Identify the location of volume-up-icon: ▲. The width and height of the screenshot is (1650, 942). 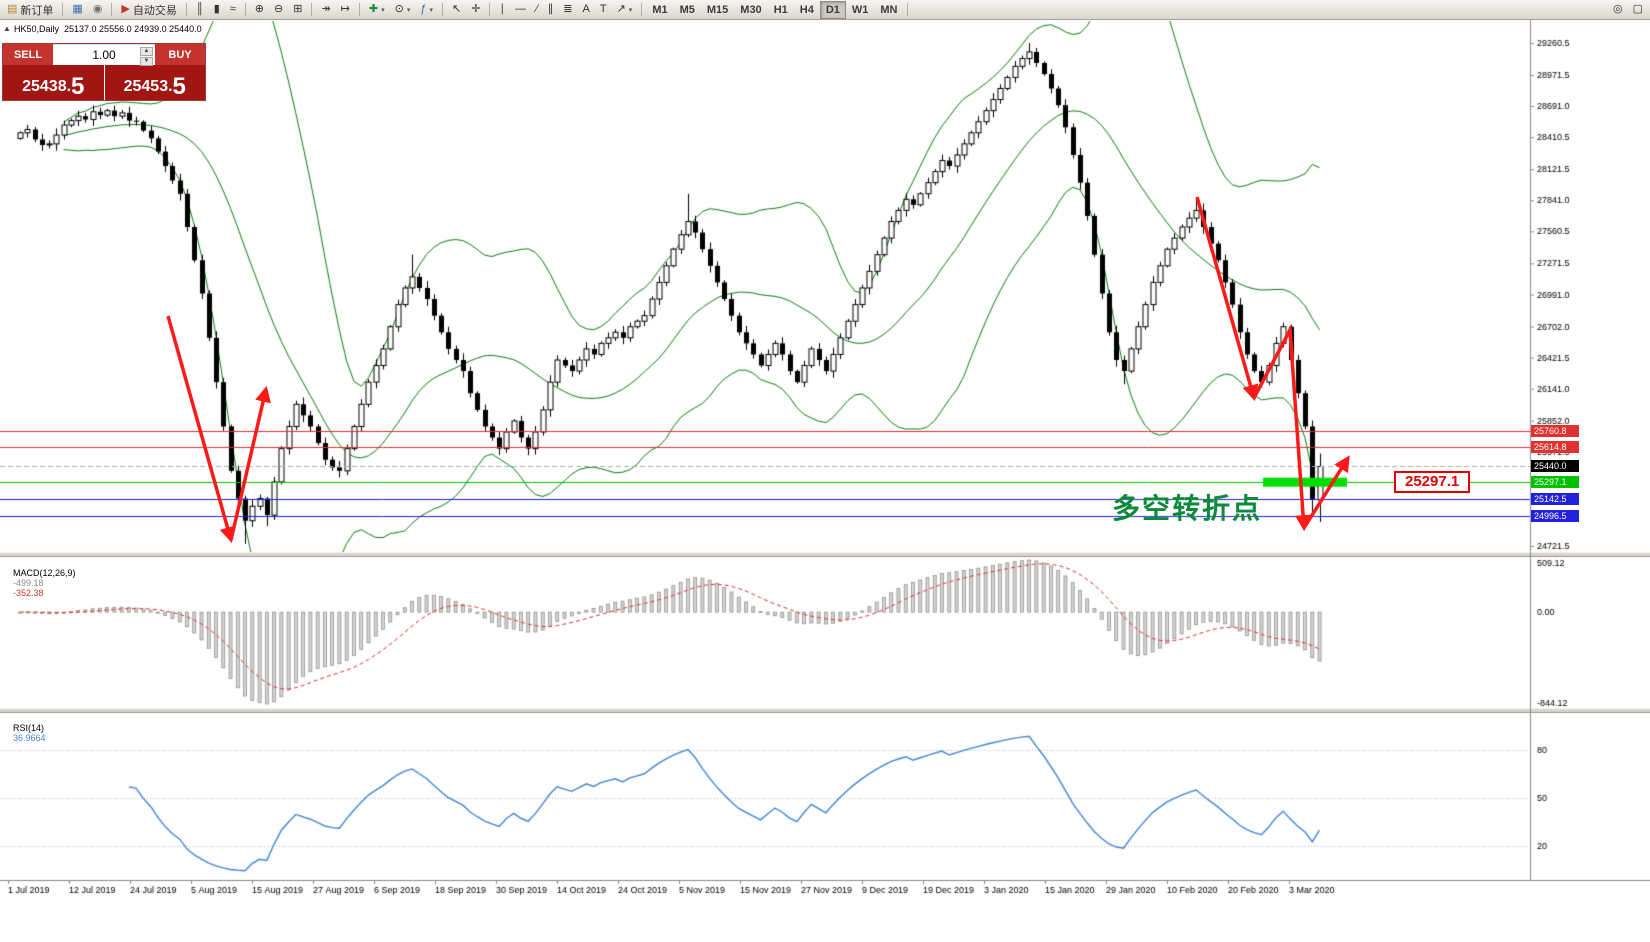
(146, 51).